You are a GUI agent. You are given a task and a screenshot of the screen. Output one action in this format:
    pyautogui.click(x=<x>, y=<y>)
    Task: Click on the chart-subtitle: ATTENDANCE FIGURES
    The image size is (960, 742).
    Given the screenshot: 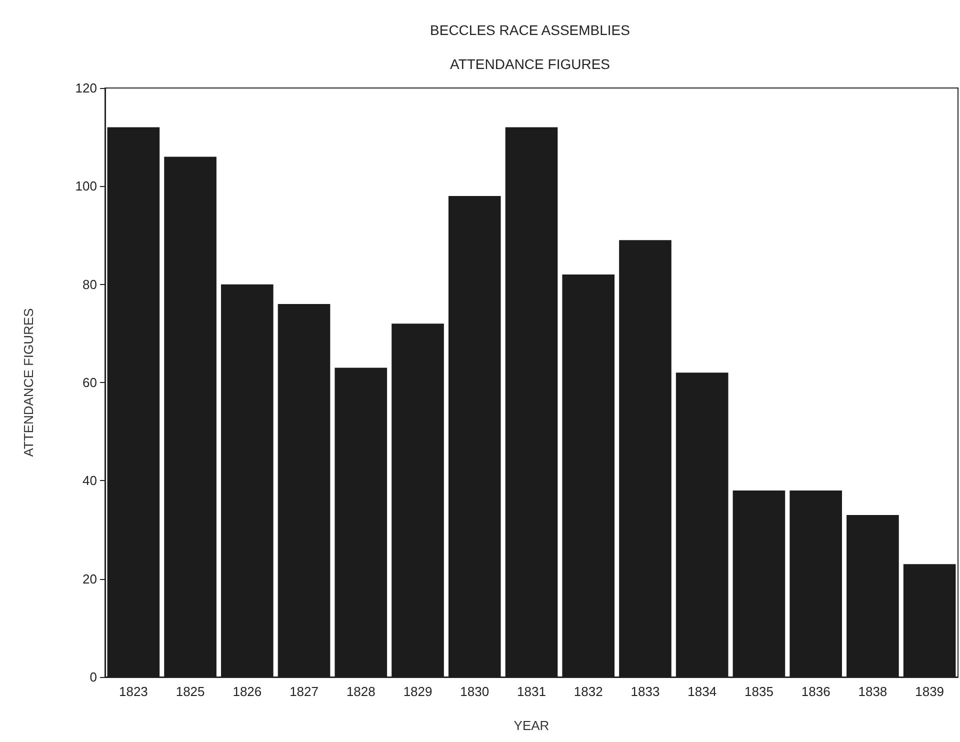 What is the action you would take?
    pyautogui.click(x=530, y=64)
    